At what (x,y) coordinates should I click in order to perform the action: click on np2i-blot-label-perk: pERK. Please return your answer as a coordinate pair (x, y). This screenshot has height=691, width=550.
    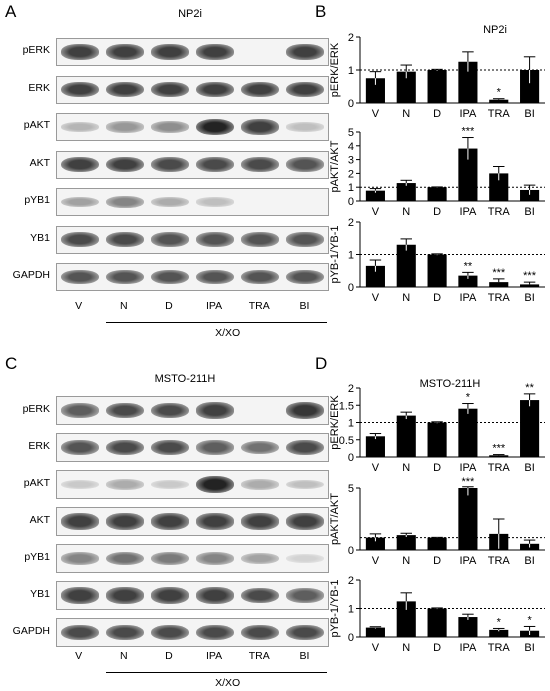
    Looking at the image, I should click on (36, 50).